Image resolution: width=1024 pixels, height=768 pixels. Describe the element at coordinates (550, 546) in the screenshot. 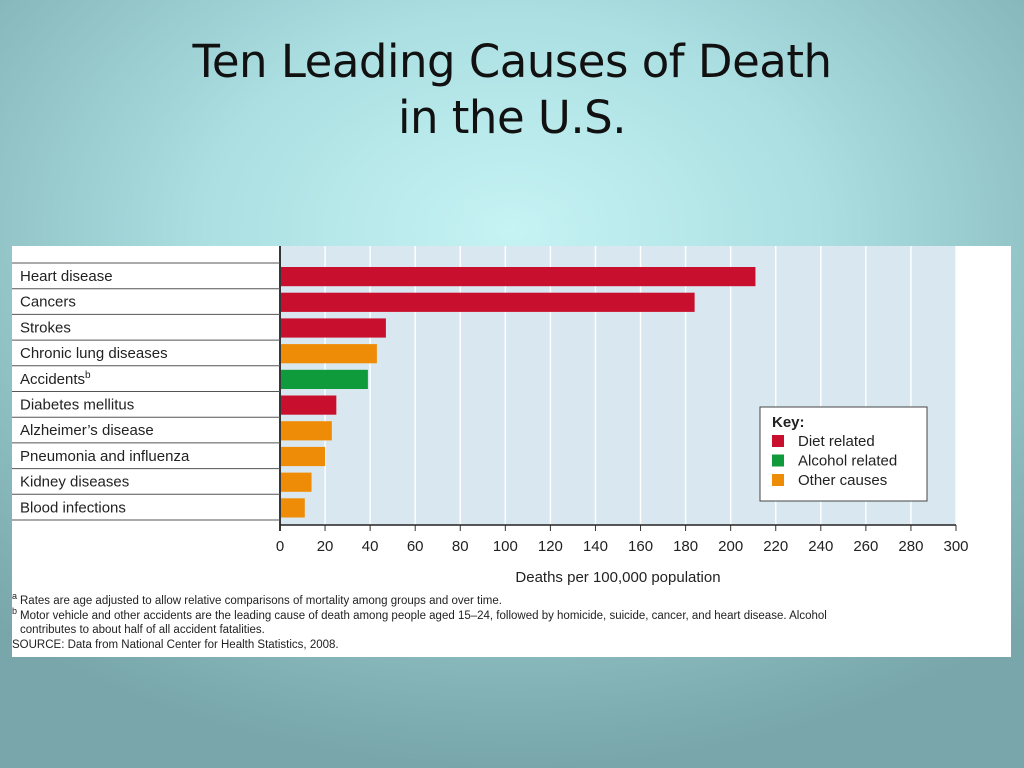

I see `x-tick-label: 120` at that location.